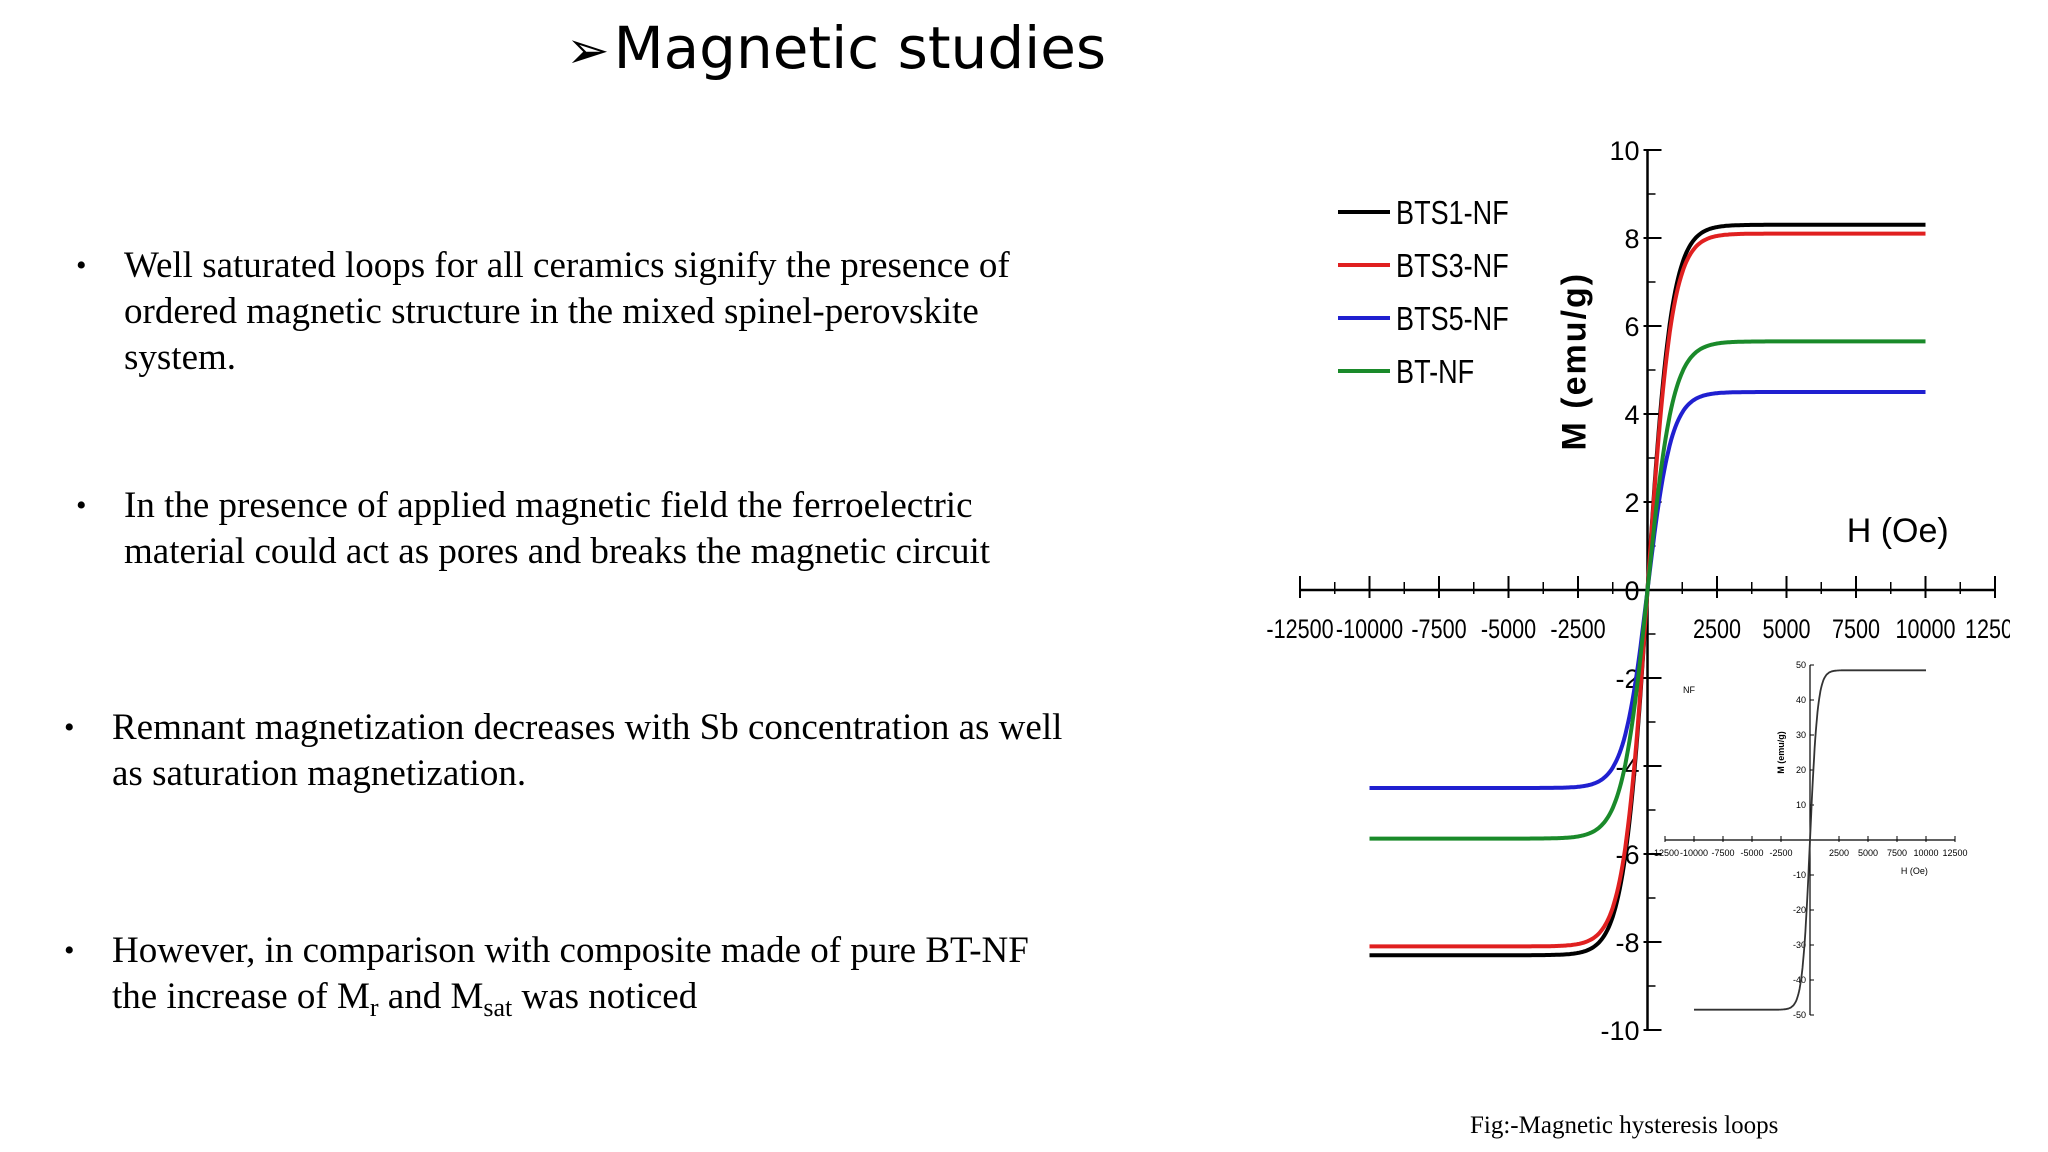  Describe the element at coordinates (1925, 853) in the screenshot. I see `inset-x-tick-label: 10000` at that location.